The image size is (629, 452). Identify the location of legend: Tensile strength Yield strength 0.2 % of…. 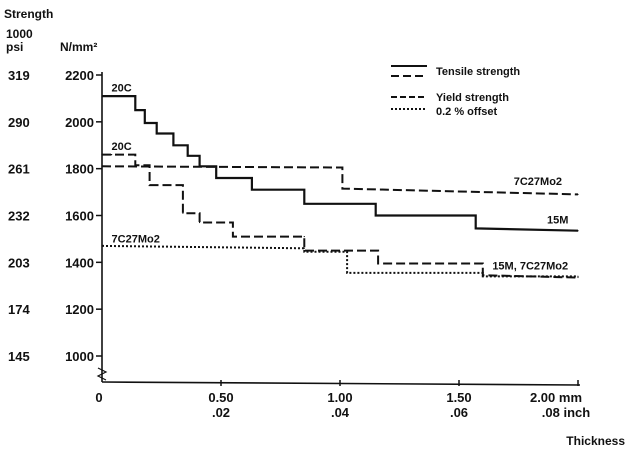
(455, 91).